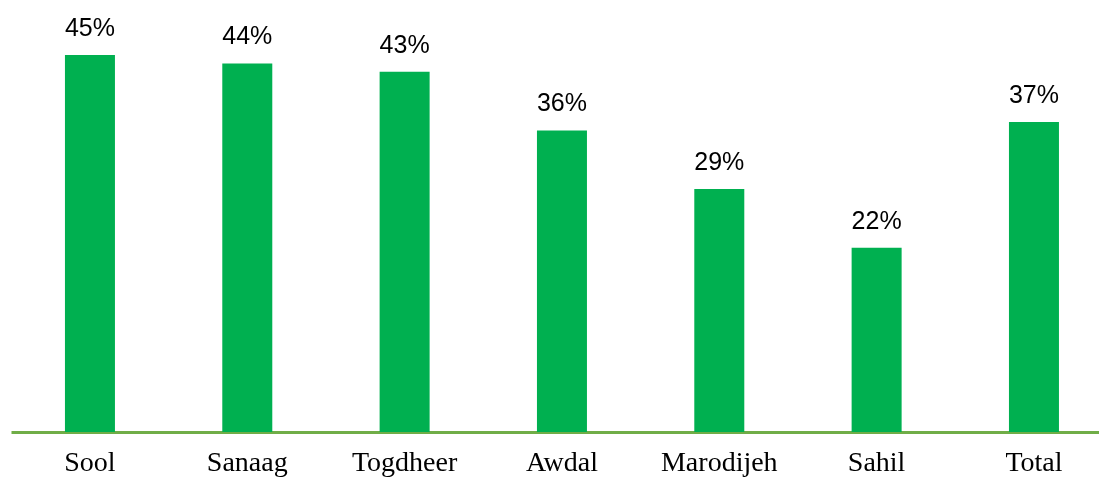 This screenshot has height=485, width=1099. Describe the element at coordinates (1033, 94) in the screenshot. I see `data-label: 37%` at that location.